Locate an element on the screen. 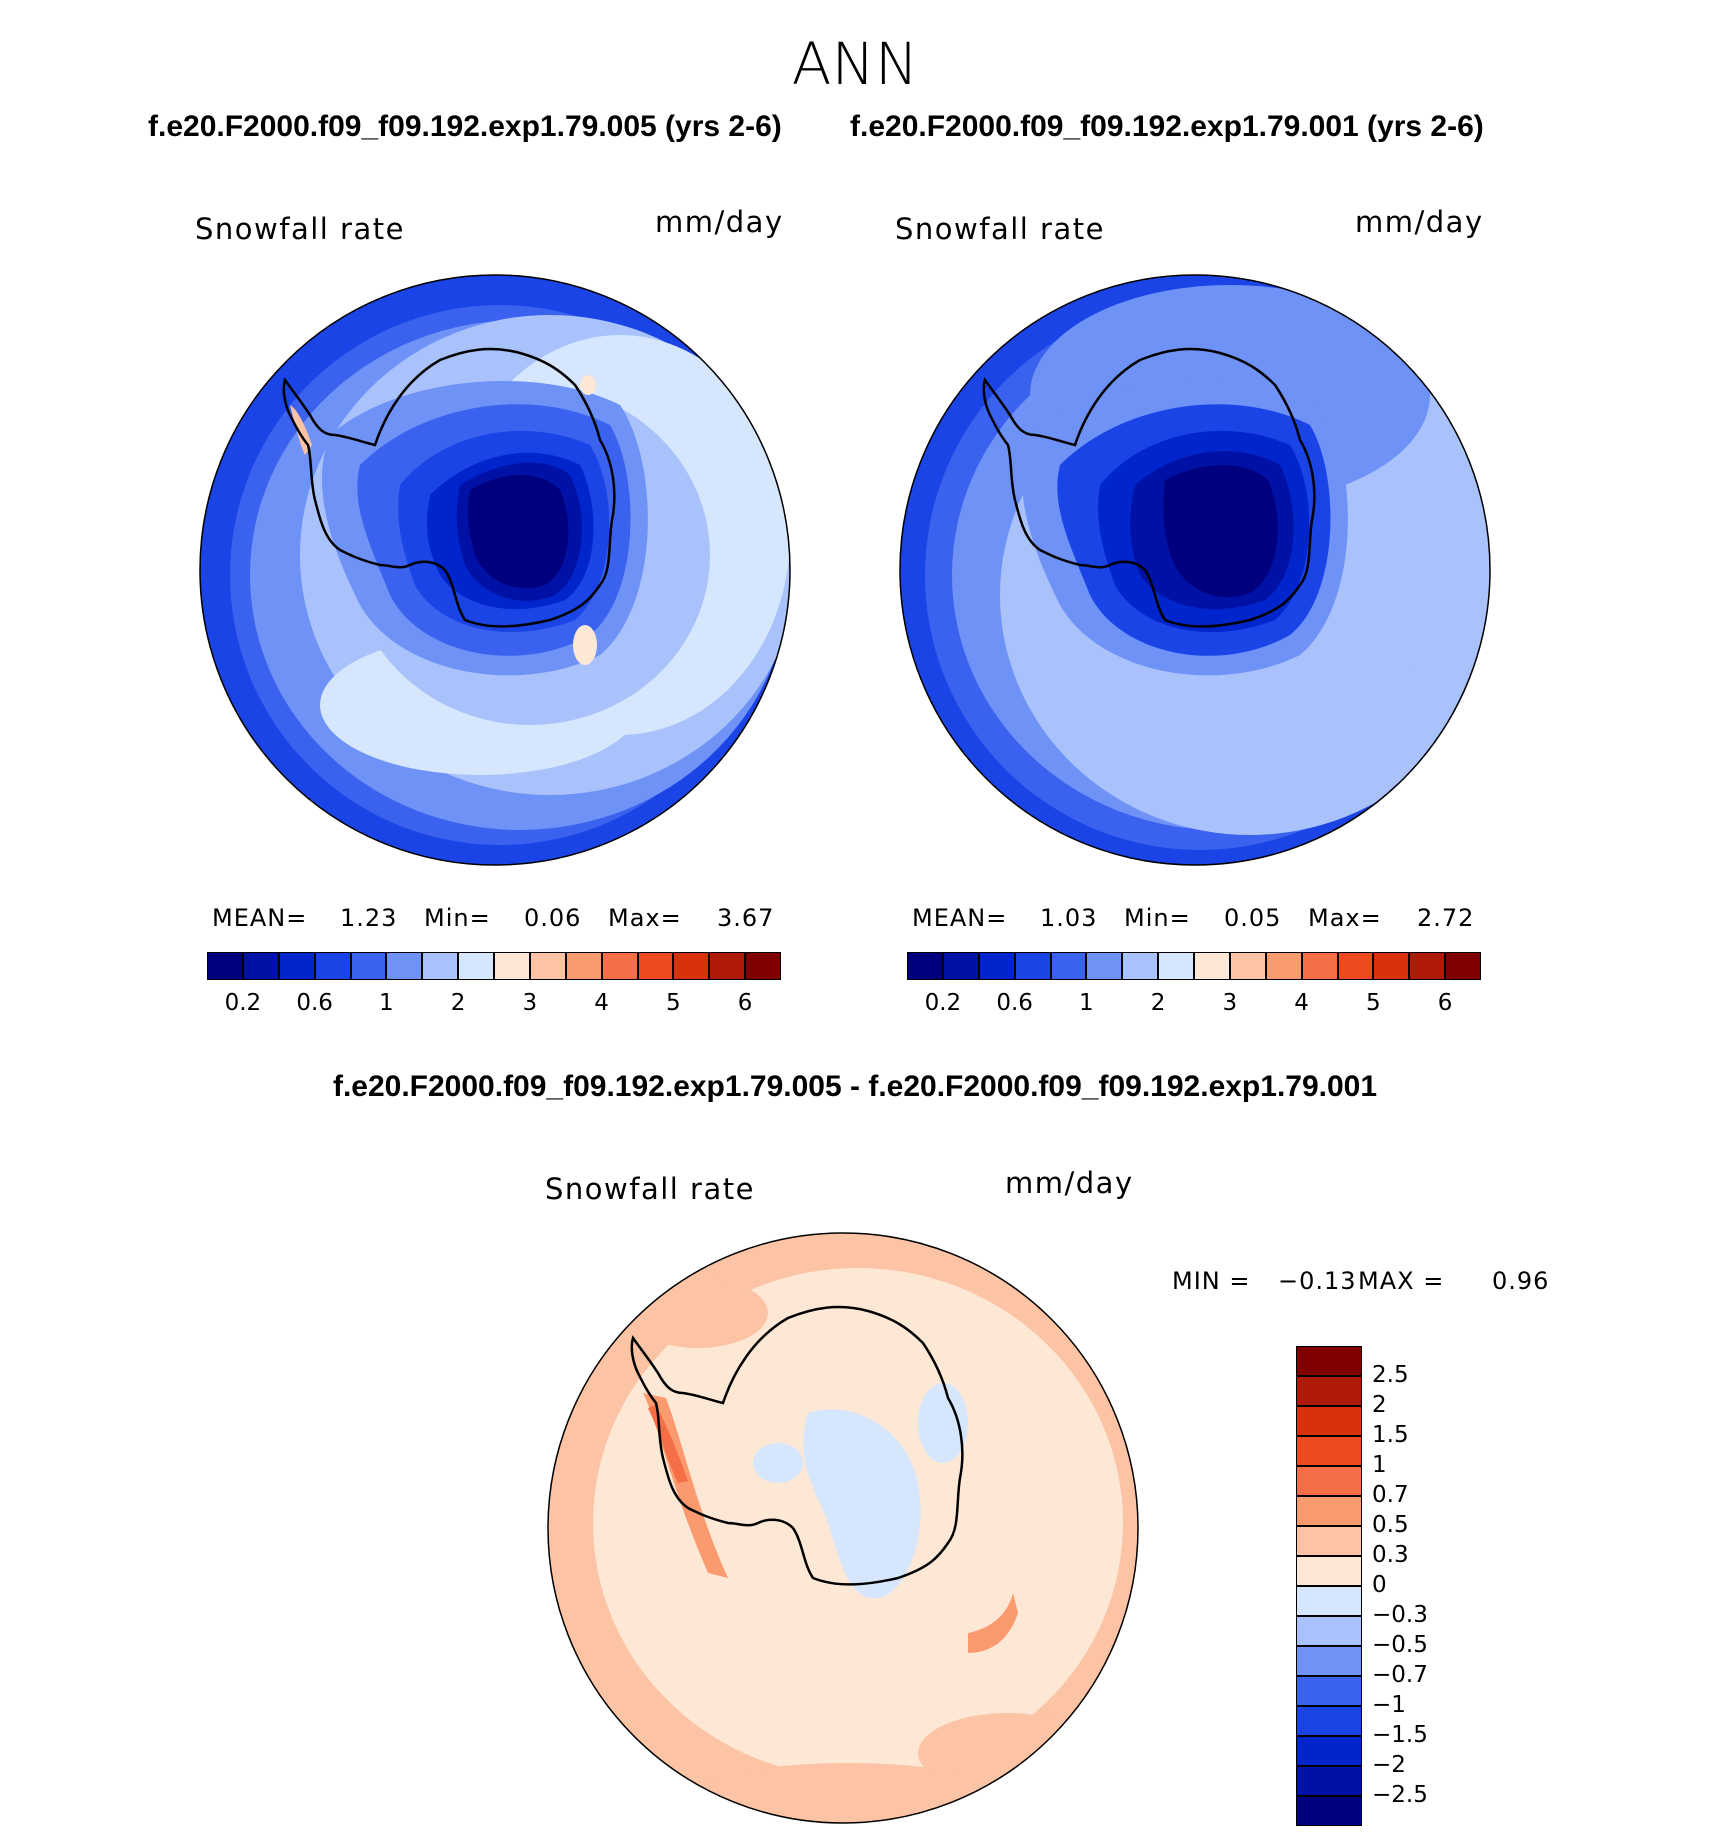 The image size is (1710, 1840). left-map is located at coordinates (495, 570).